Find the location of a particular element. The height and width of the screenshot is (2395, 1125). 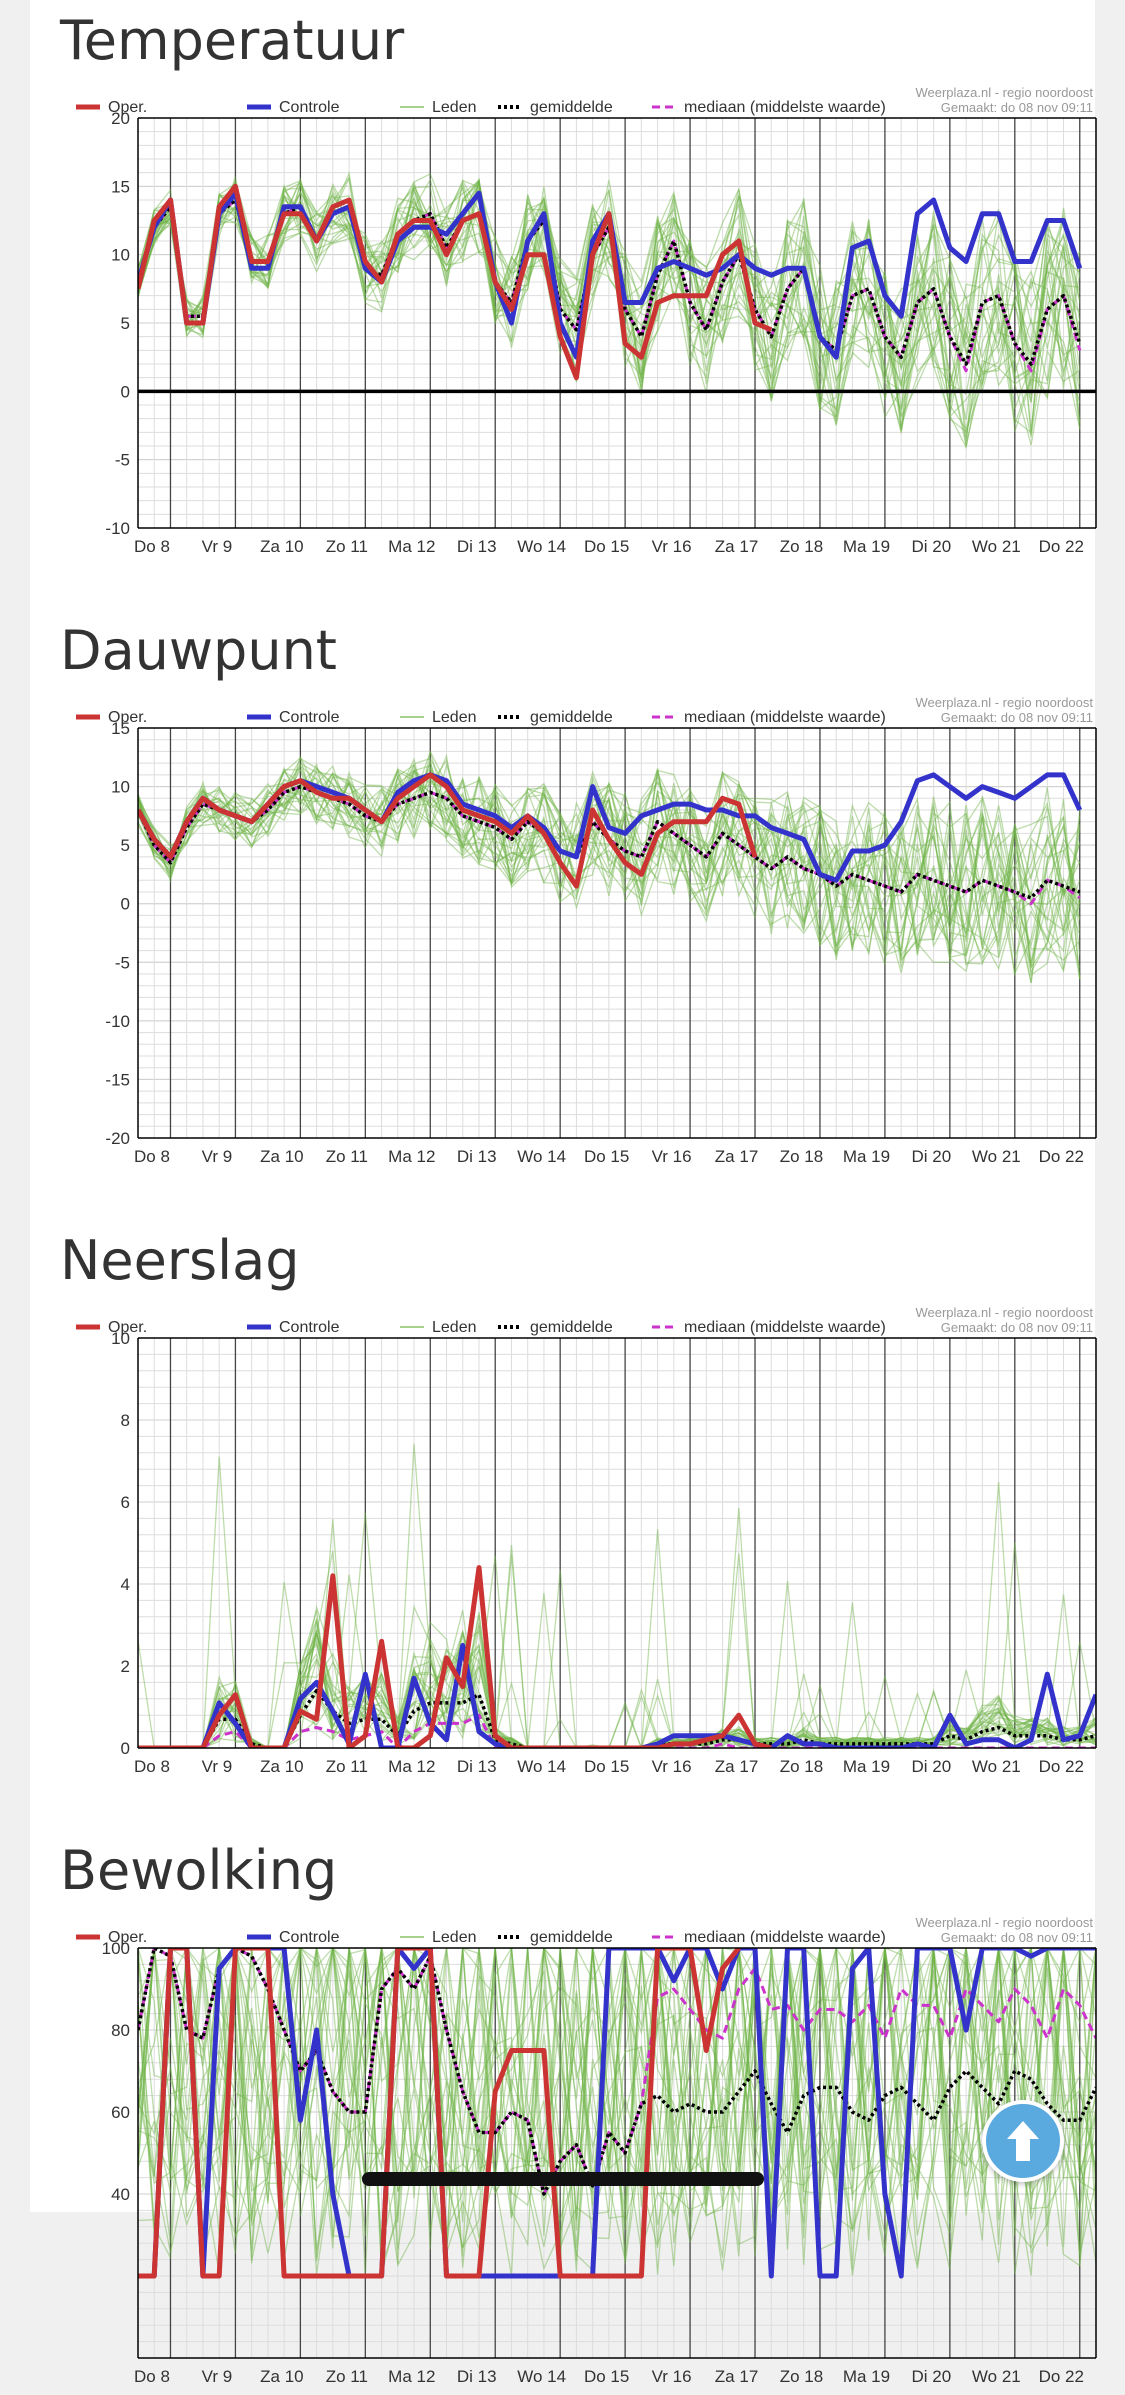

y-tick-label: 8 is located at coordinates (125, 1420).